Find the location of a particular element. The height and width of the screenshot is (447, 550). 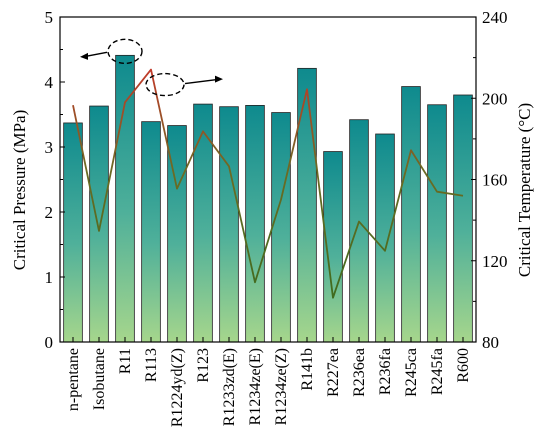

y2-tick-label: 240 is located at coordinates (495, 17).